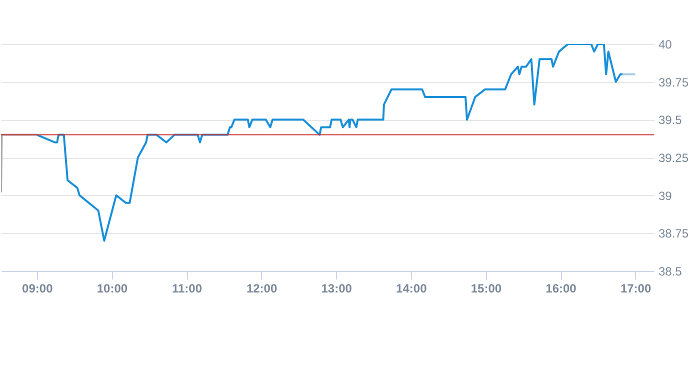 This screenshot has width=693, height=365. Describe the element at coordinates (38, 289) in the screenshot. I see `x-tick-label: 09:00` at that location.